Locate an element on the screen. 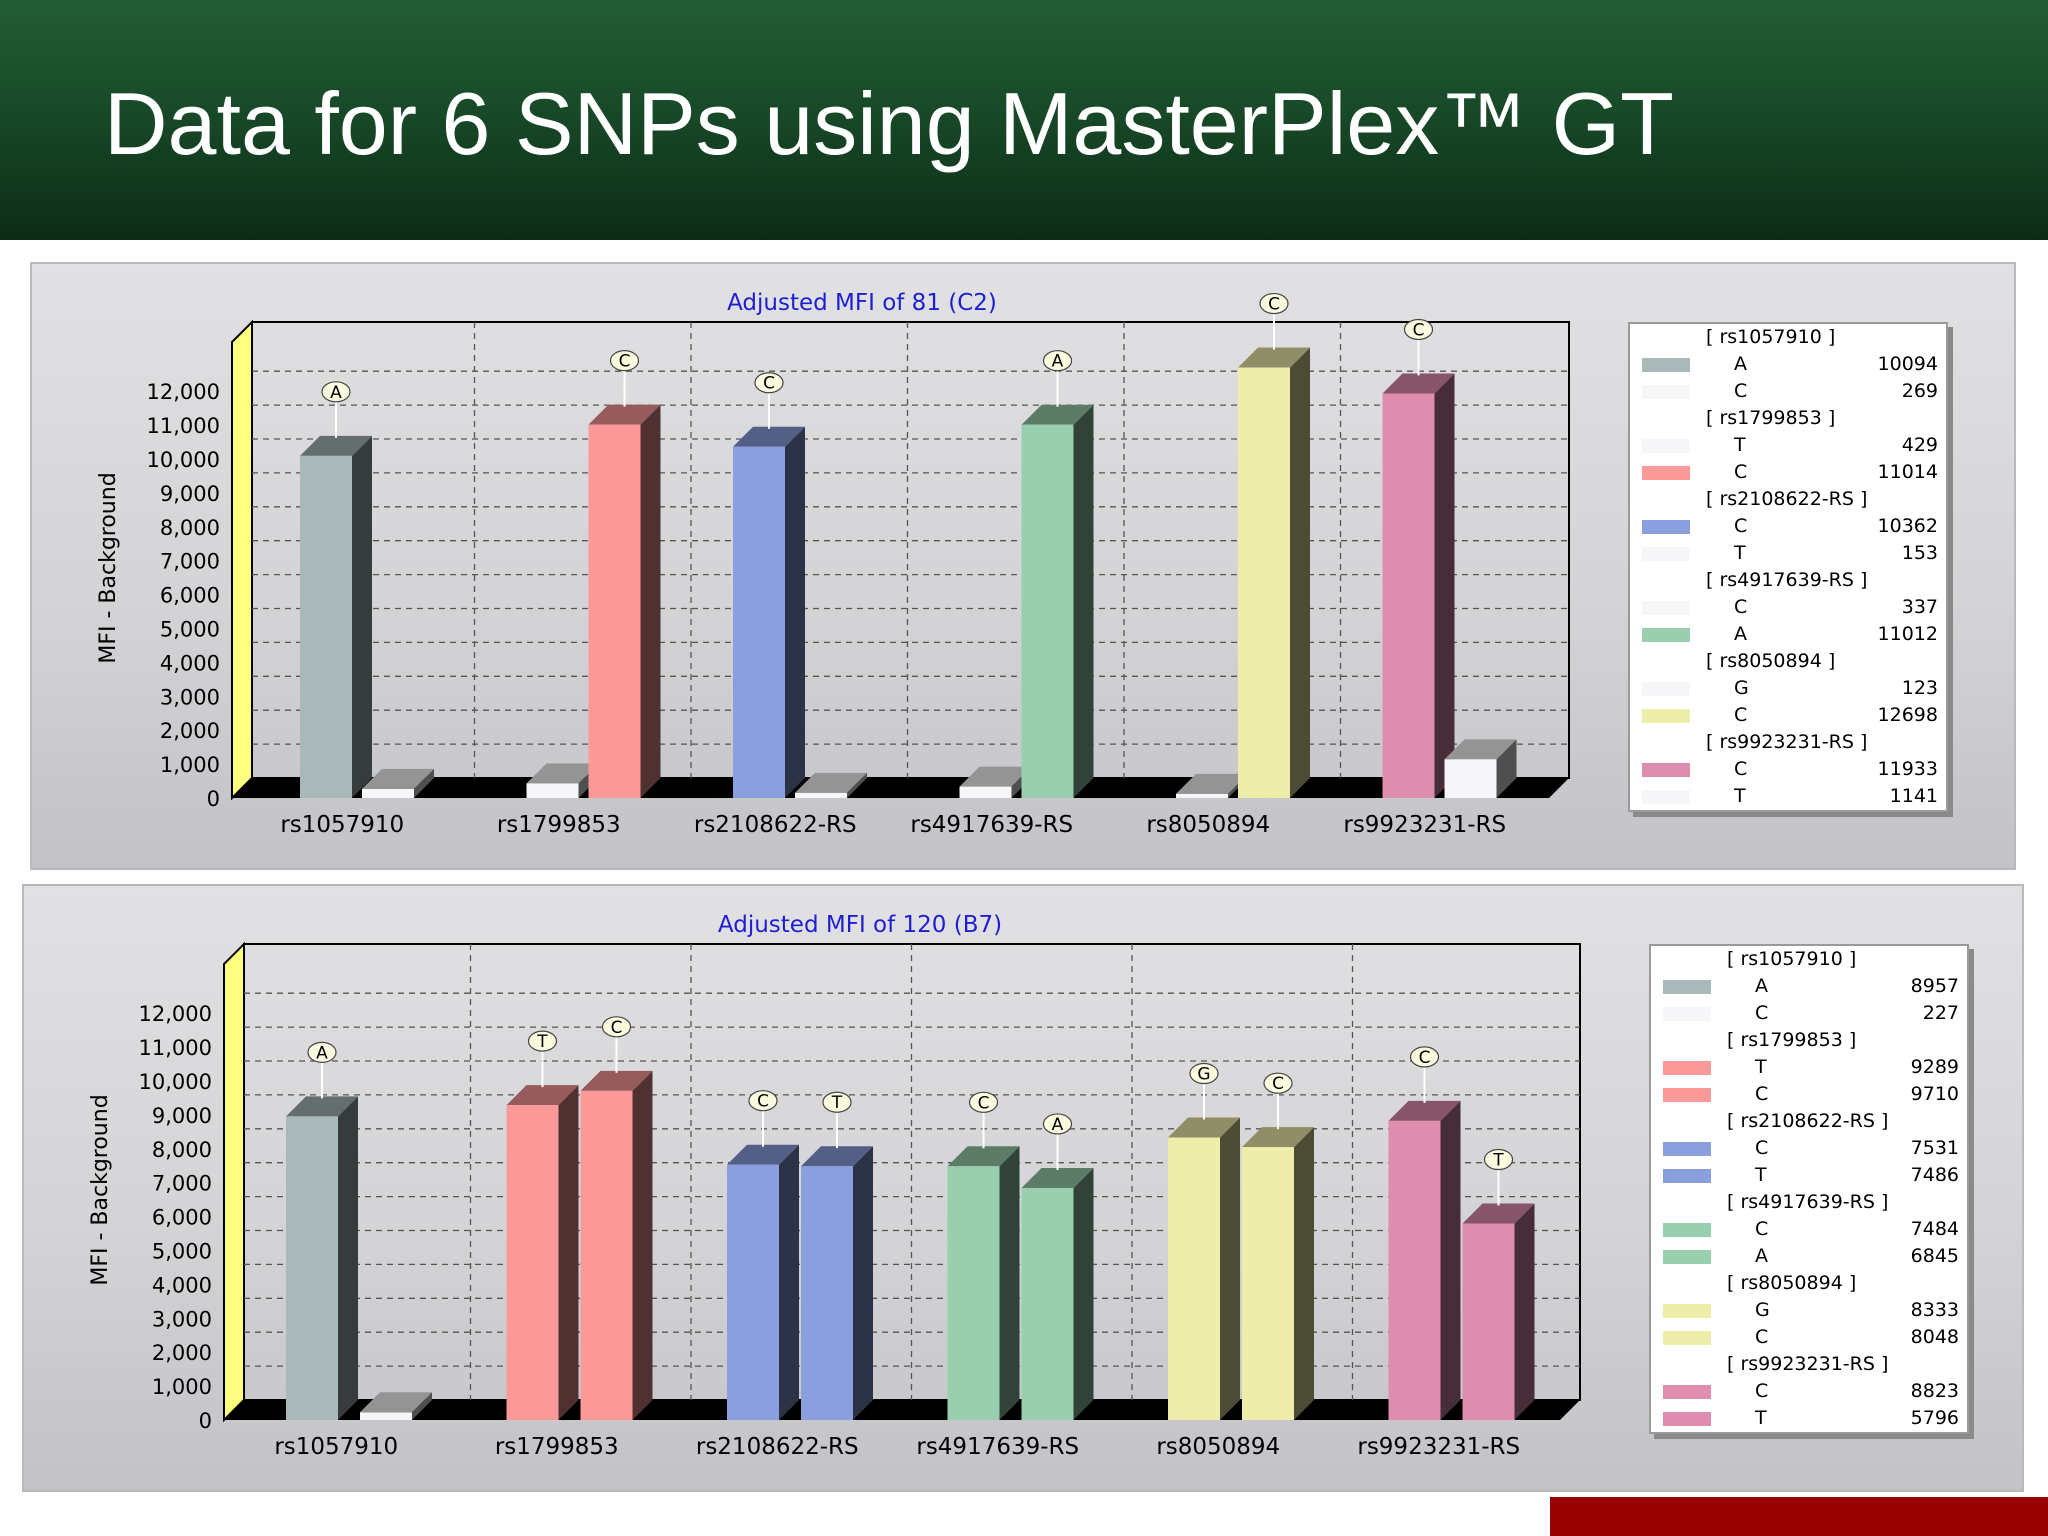 The image size is (2048, 1536). legend-entry: T 9289 is located at coordinates (1809, 1067).